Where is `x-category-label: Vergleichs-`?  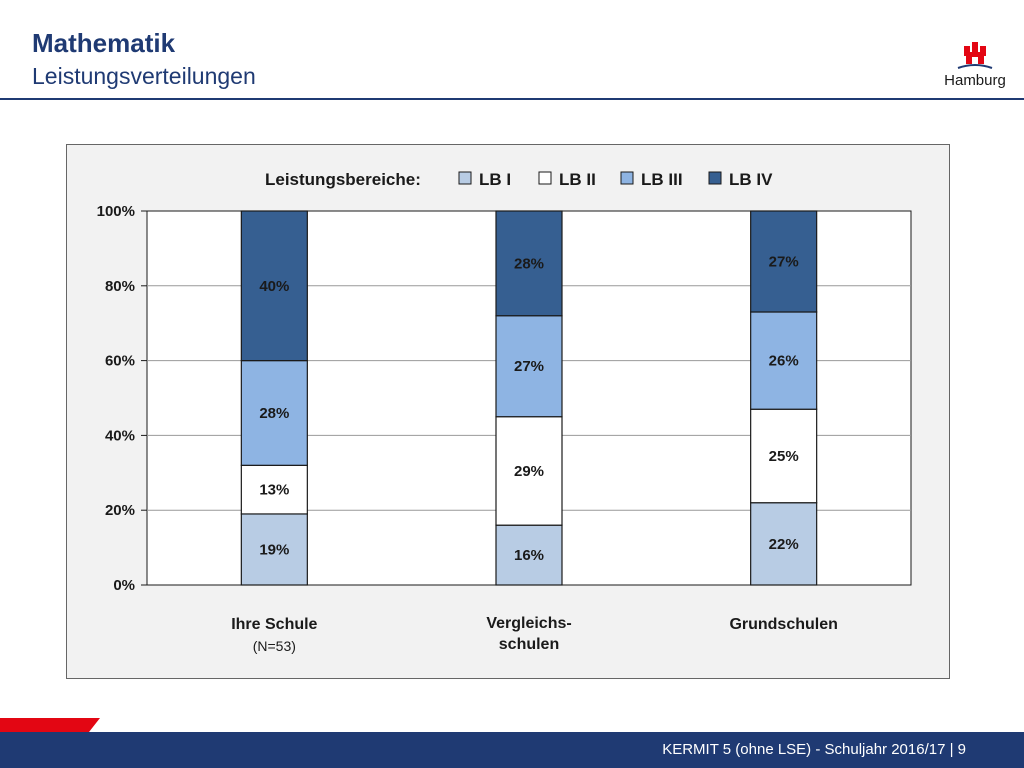
x-category-label: Vergleichs- is located at coordinates (528, 623).